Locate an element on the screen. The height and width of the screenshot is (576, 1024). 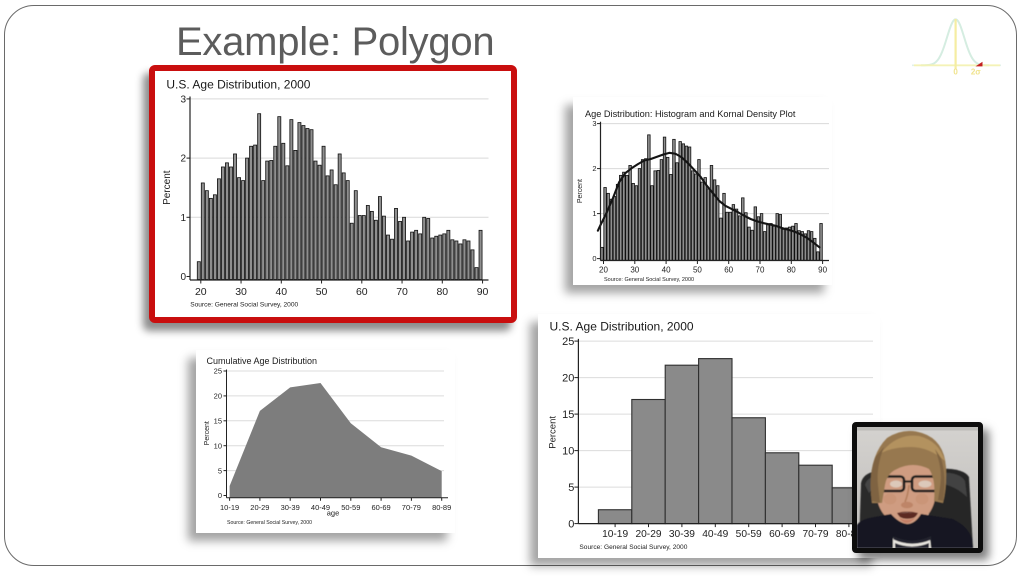
svg-text: Cumulative Age Distribution is located at coordinates (262, 361).